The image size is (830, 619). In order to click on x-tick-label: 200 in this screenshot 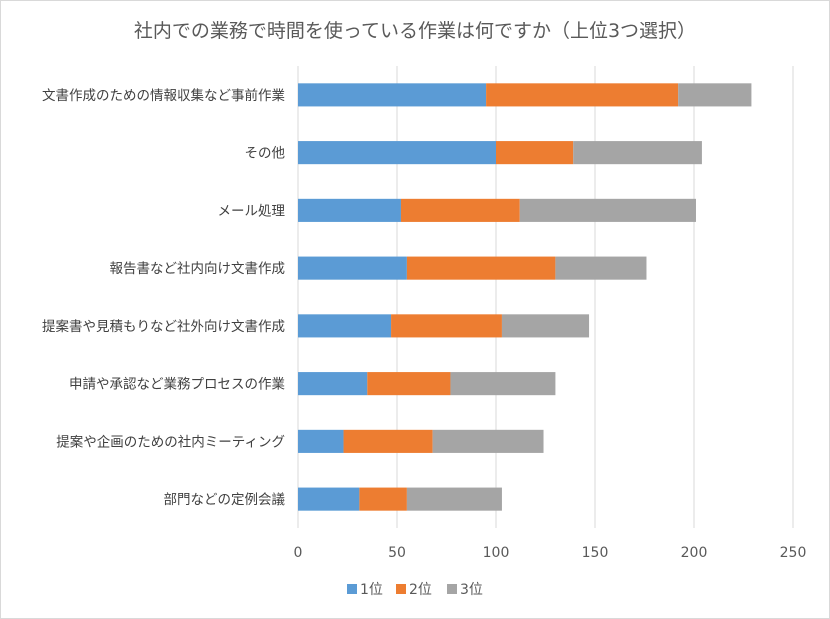, I will do `click(694, 553)`.